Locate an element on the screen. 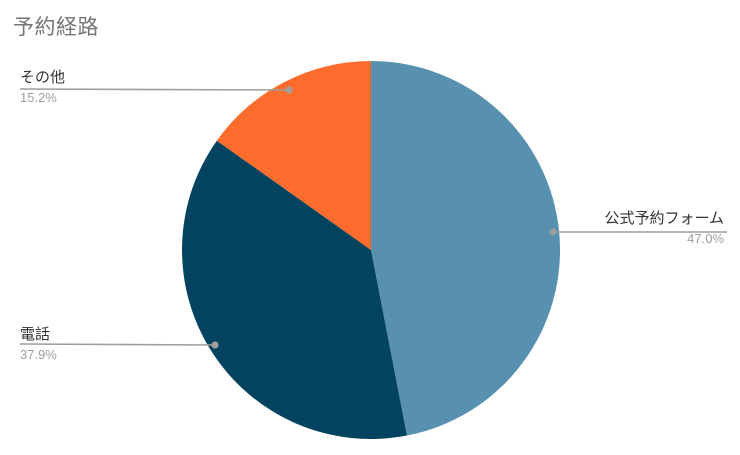 The height and width of the screenshot is (455, 740). chart-title: 予約経路 is located at coordinates (56, 27).